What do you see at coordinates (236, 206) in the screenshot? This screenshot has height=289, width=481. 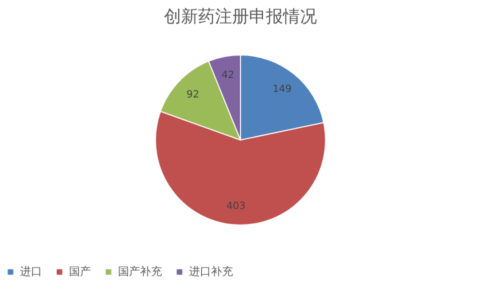 I see `data-label: 403` at bounding box center [236, 206].